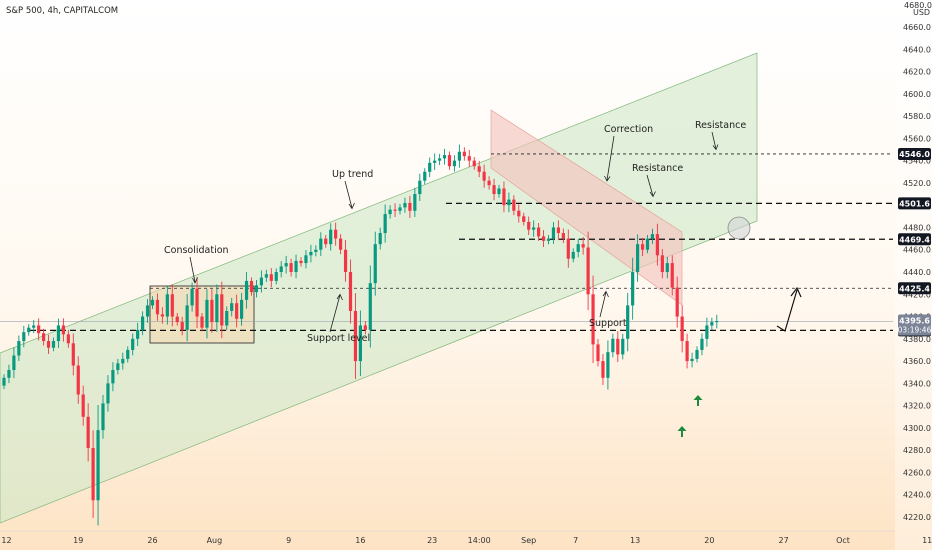  Describe the element at coordinates (917, 450) in the screenshot. I see `y-tick-label: 4280.0` at that location.